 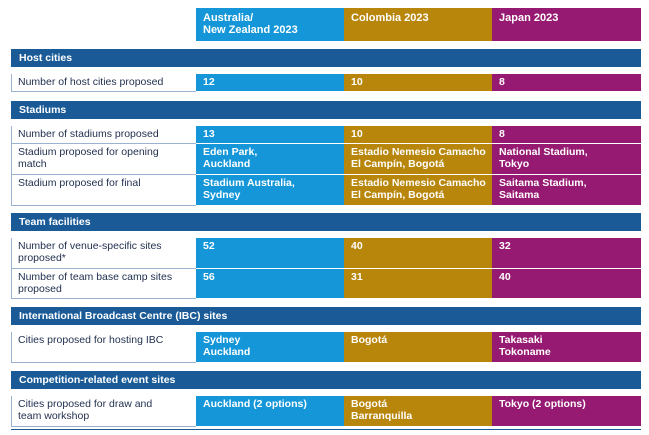 What do you see at coordinates (418, 190) in the screenshot?
I see `cell-final-colombia: Estadio Nemesio Camacho El Campín, Bogotá` at bounding box center [418, 190].